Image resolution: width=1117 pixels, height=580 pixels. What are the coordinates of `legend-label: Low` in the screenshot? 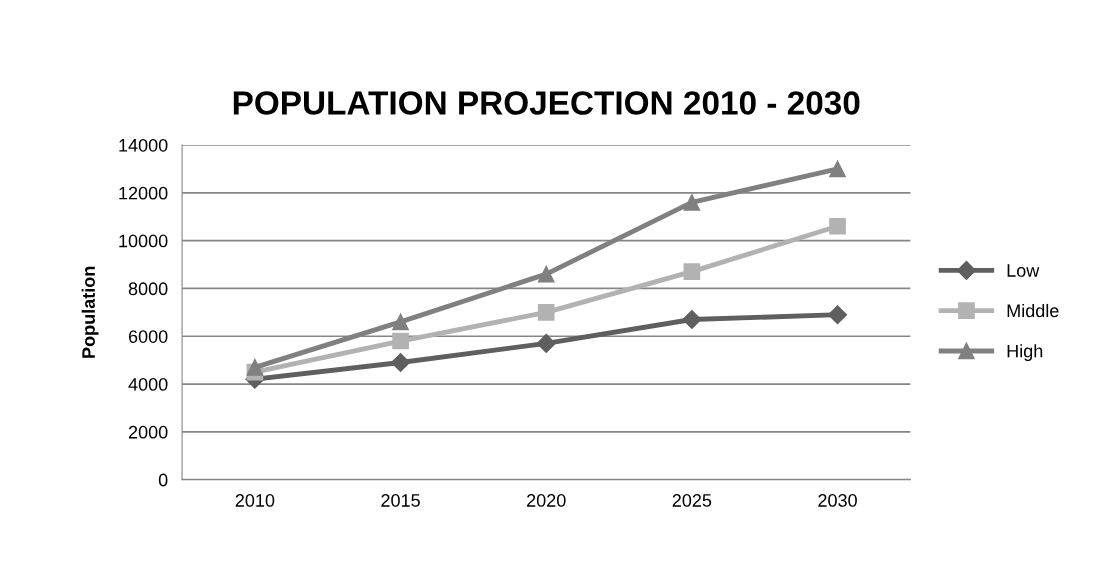 It's located at (1023, 270).